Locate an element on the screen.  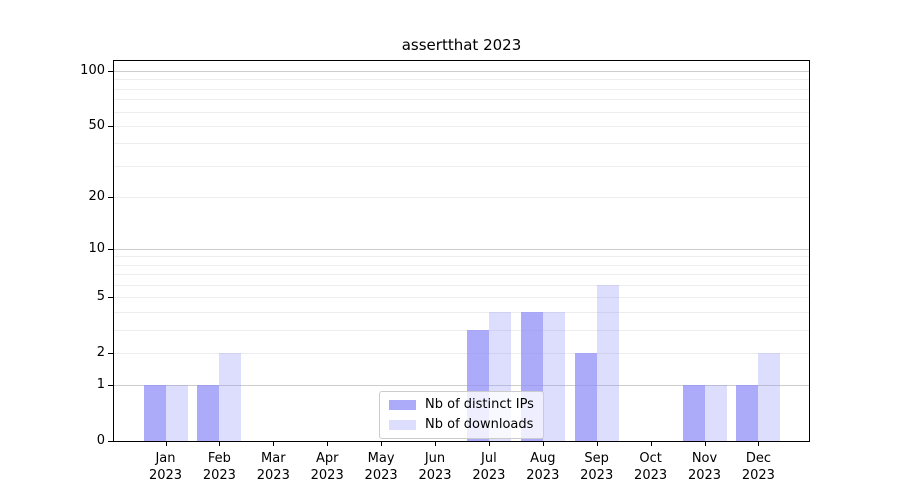
x-tick-label-line: Jan is located at coordinates (165, 458).